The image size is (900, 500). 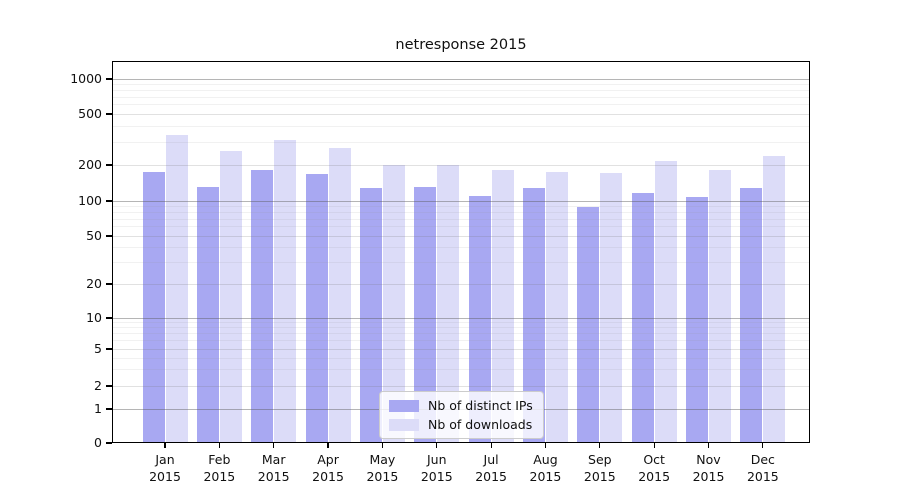 I want to click on y-tick-label-500: 500, so click(x=90, y=113).